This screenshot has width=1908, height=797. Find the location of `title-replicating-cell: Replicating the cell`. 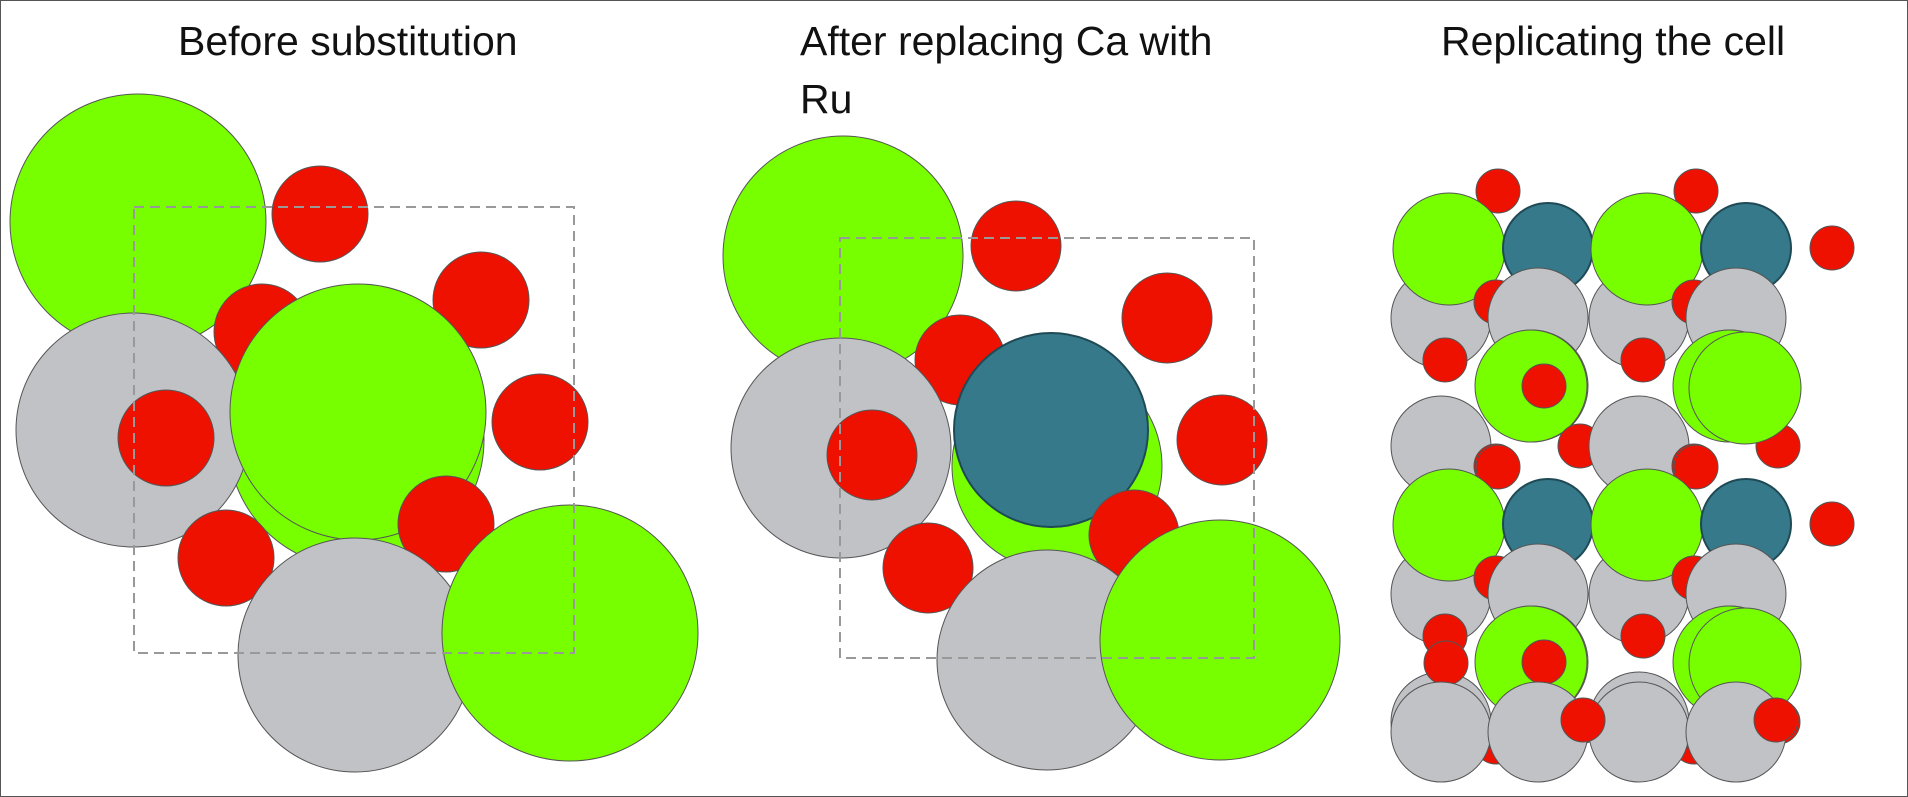

title-replicating-cell: Replicating the cell is located at coordinates (1613, 41).